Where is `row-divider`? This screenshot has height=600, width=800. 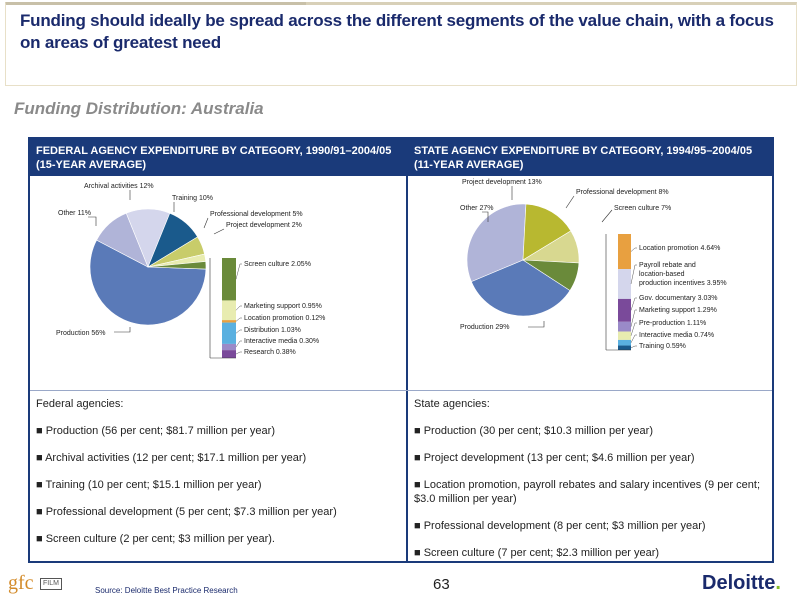
row-divider is located at coordinates (401, 390).